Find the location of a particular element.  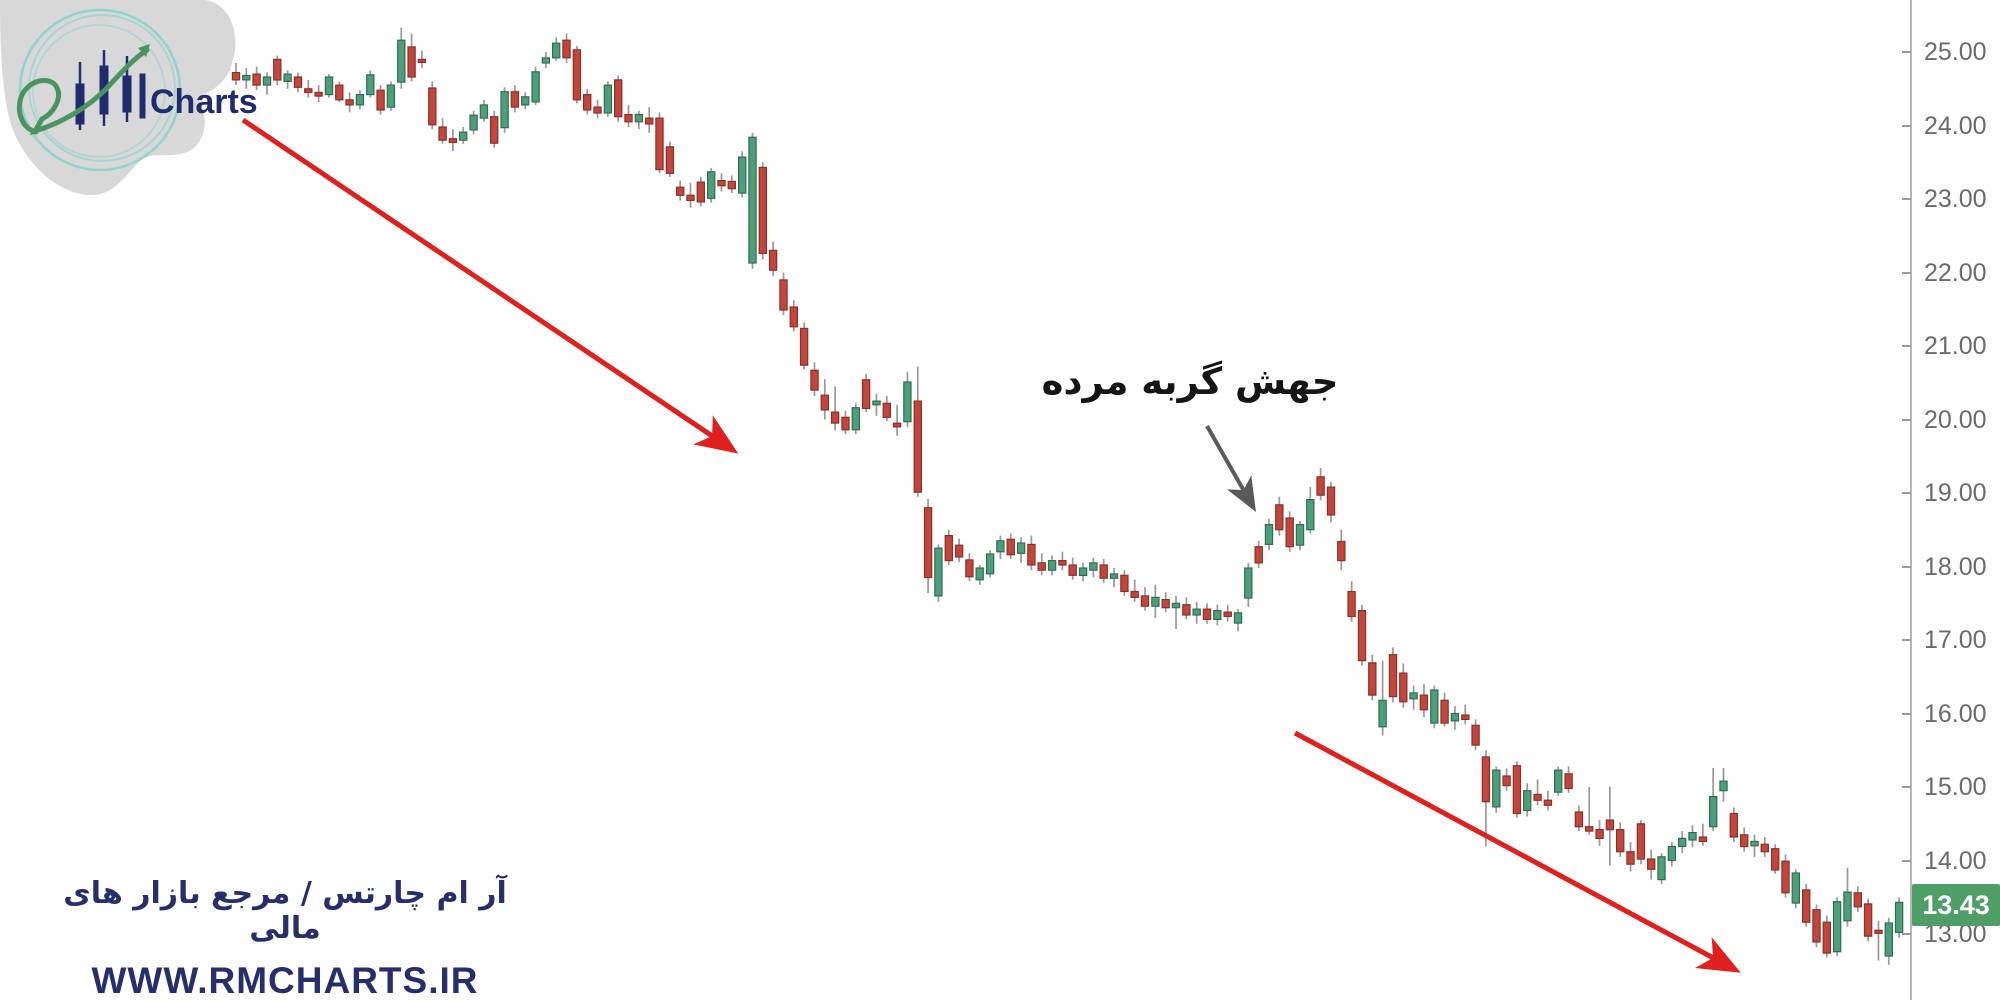

axis-tick-label: 22.00 is located at coordinates (1955, 272).